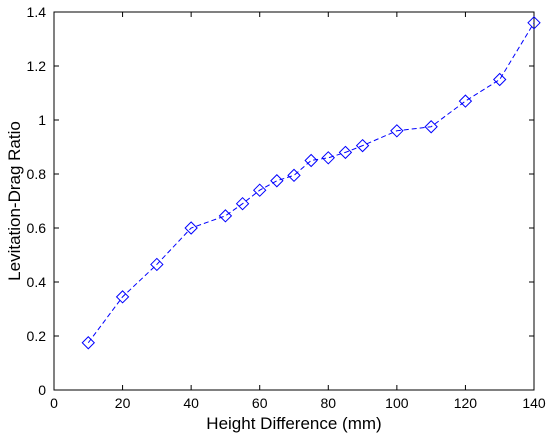 The width and height of the screenshot is (550, 437). What do you see at coordinates (37, 336) in the screenshot?
I see `y-tick-label: 0.2` at bounding box center [37, 336].